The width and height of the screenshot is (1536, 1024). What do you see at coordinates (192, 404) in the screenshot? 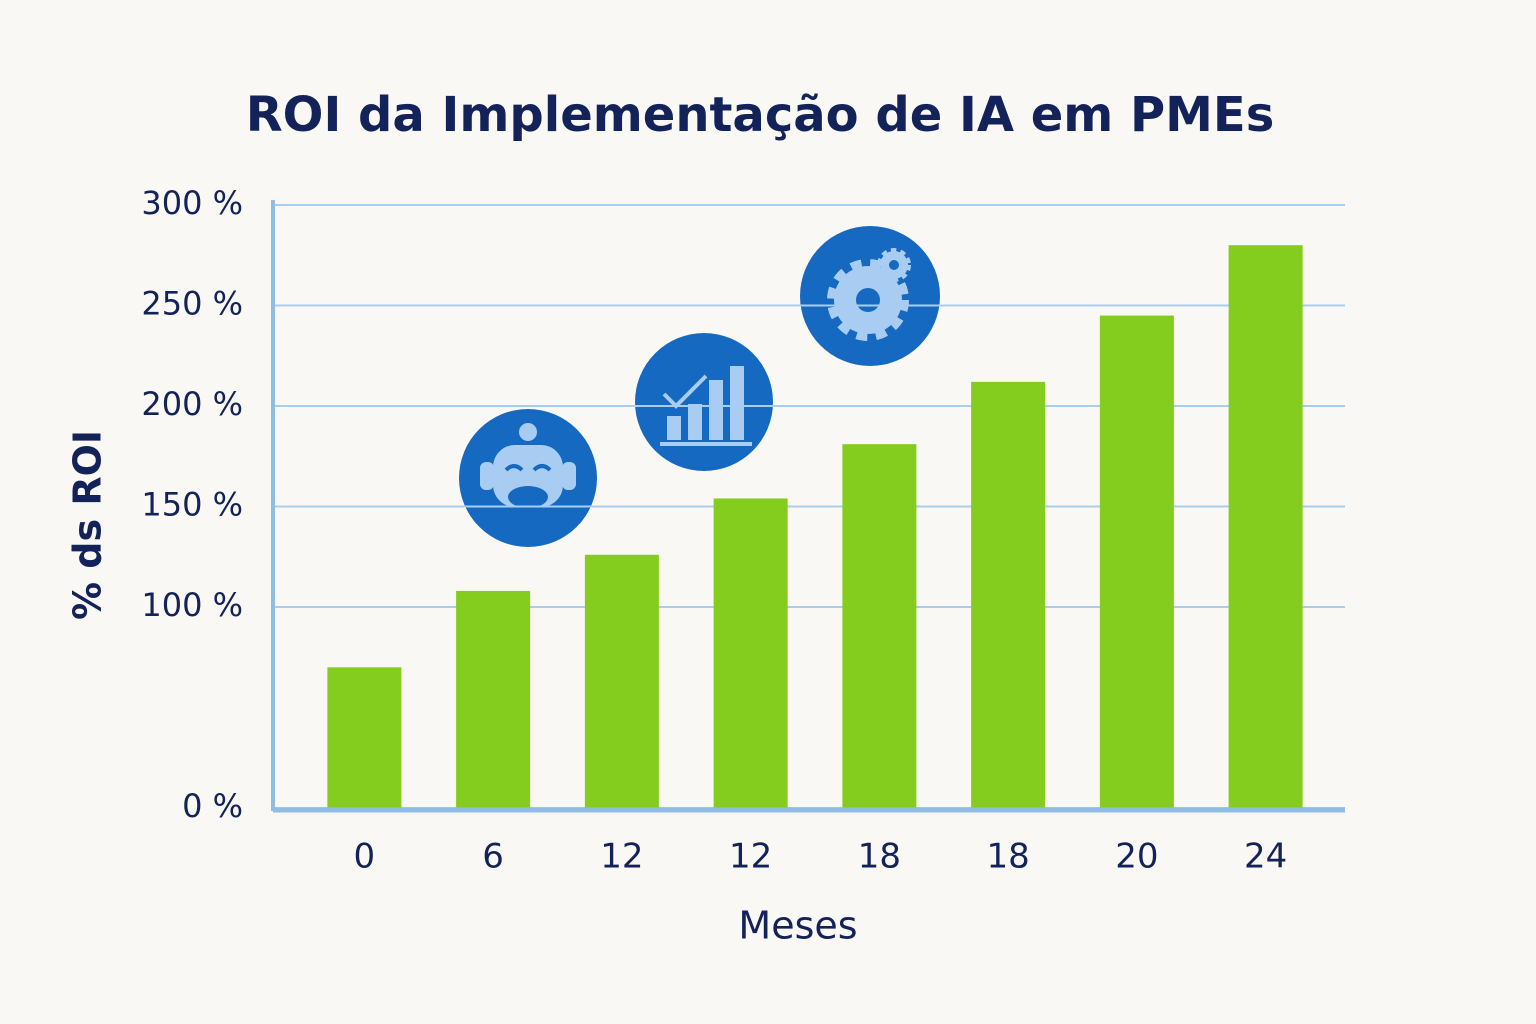
I see `y-tick-label: 200 %` at bounding box center [192, 404].